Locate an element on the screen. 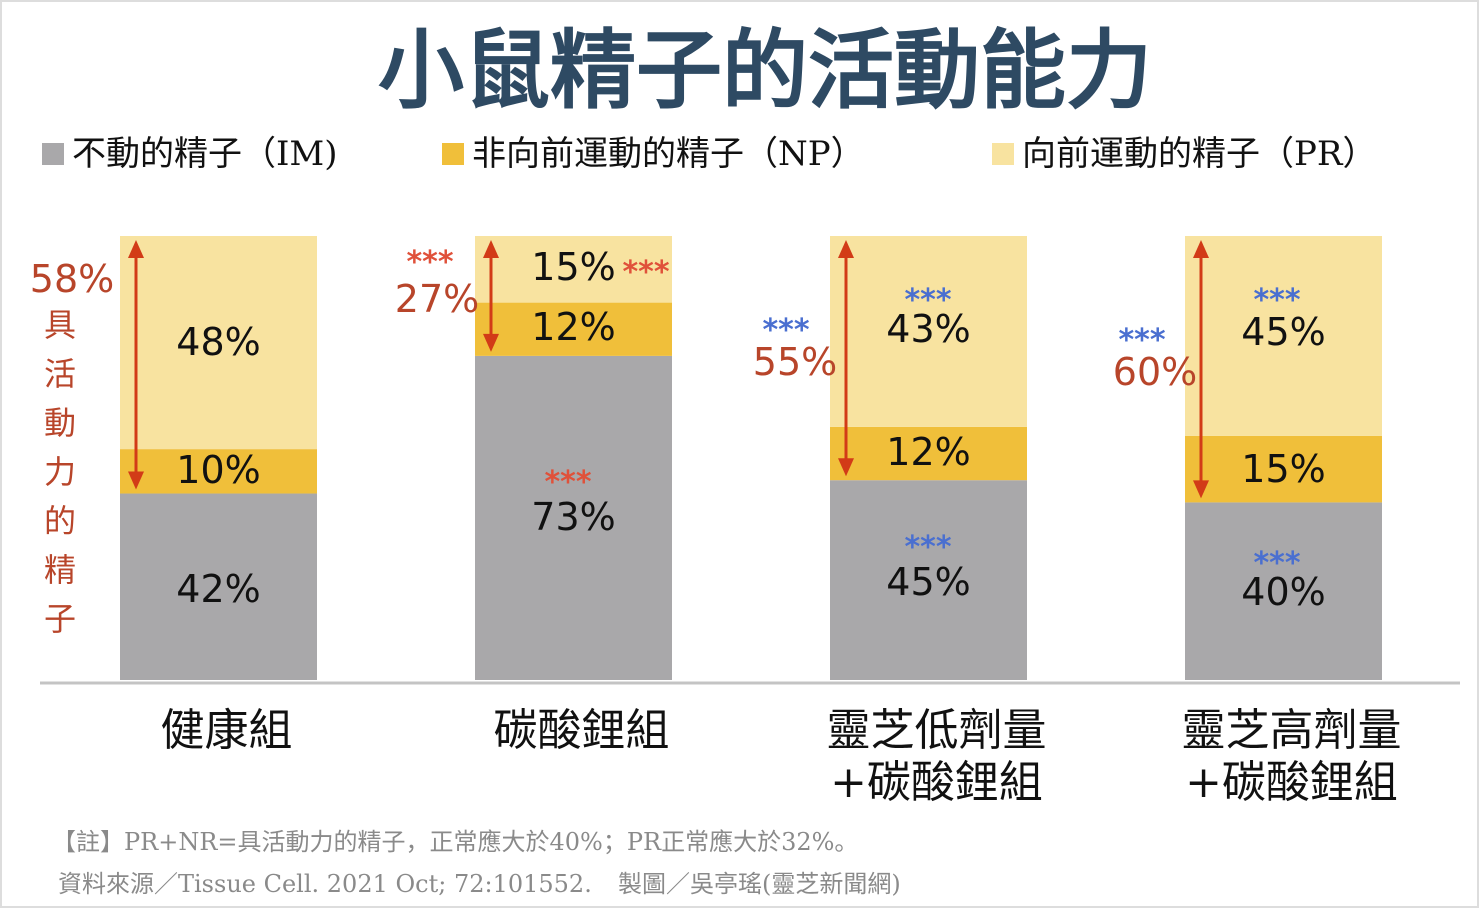 This screenshot has height=908, width=1479. source-text: 資料來源／Tissue Cell. 2021 Oct; 72:101552. is located at coordinates (325, 884).